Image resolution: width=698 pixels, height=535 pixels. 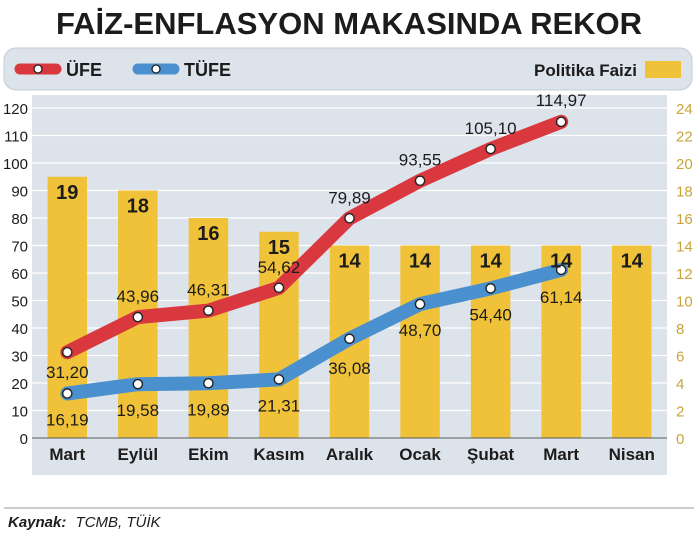 I want to click on x-tick-label: Nisan, so click(x=632, y=454).